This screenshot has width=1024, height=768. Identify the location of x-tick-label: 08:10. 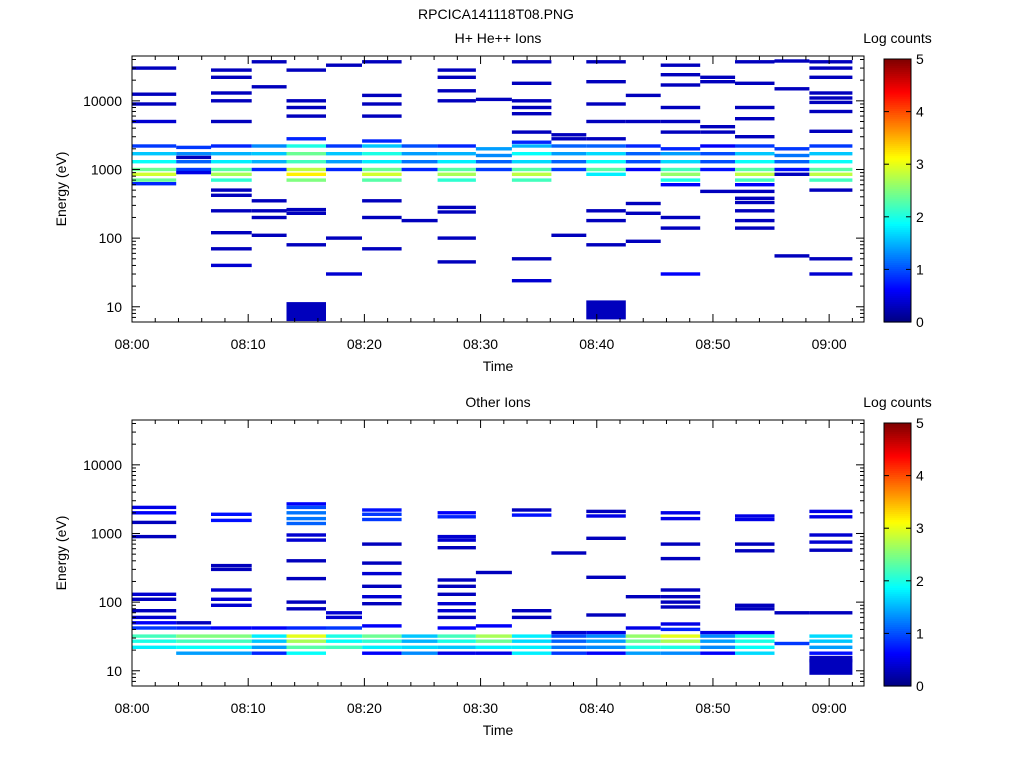
(248, 344).